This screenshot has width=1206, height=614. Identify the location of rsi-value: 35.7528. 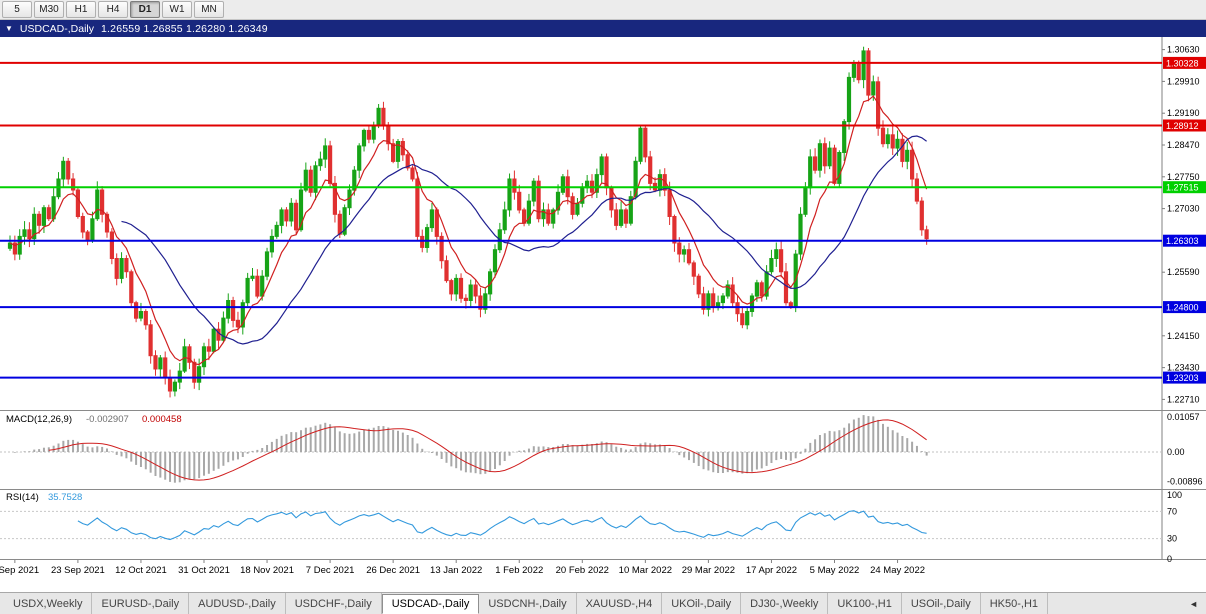
(65, 497).